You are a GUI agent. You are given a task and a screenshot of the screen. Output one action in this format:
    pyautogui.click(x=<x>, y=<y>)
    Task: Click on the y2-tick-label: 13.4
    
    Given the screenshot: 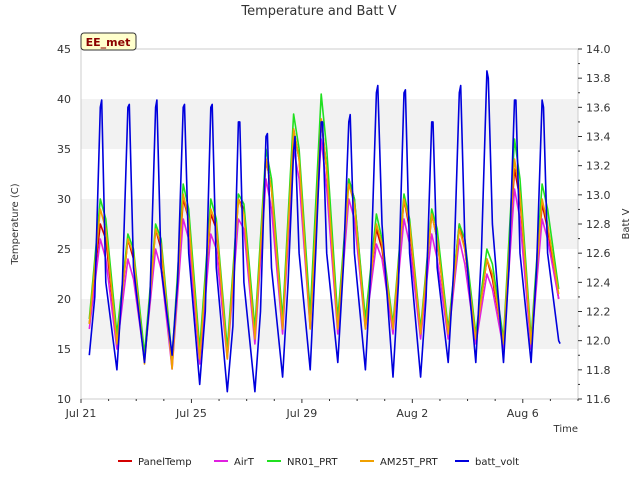 What is the action you would take?
    pyautogui.click(x=598, y=137)
    